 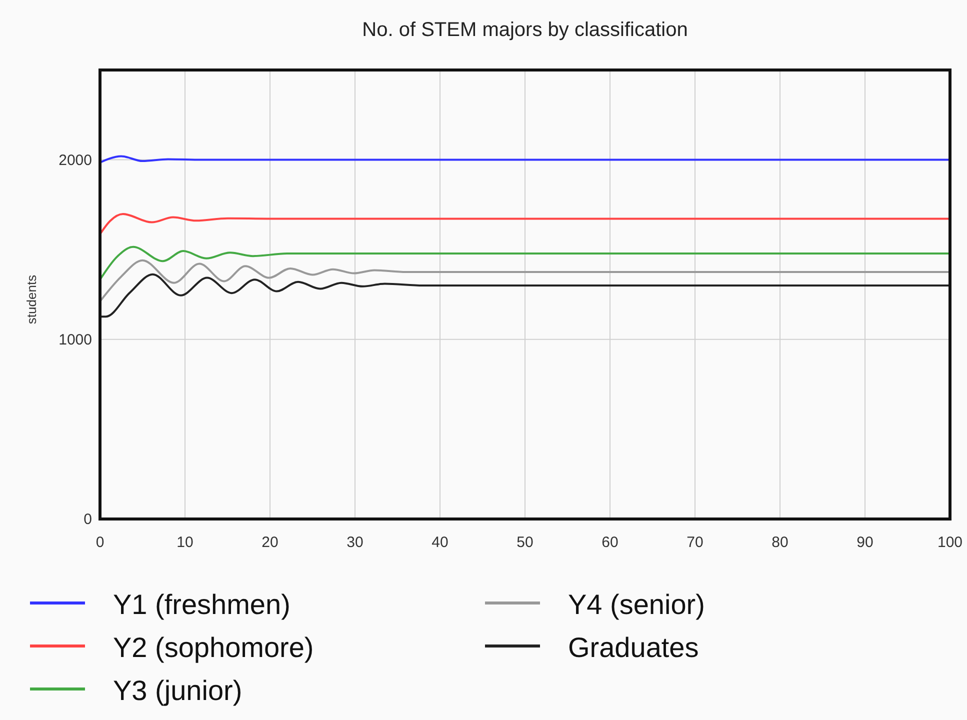 What do you see at coordinates (950, 542) in the screenshot?
I see `x-tick-label: 100` at bounding box center [950, 542].